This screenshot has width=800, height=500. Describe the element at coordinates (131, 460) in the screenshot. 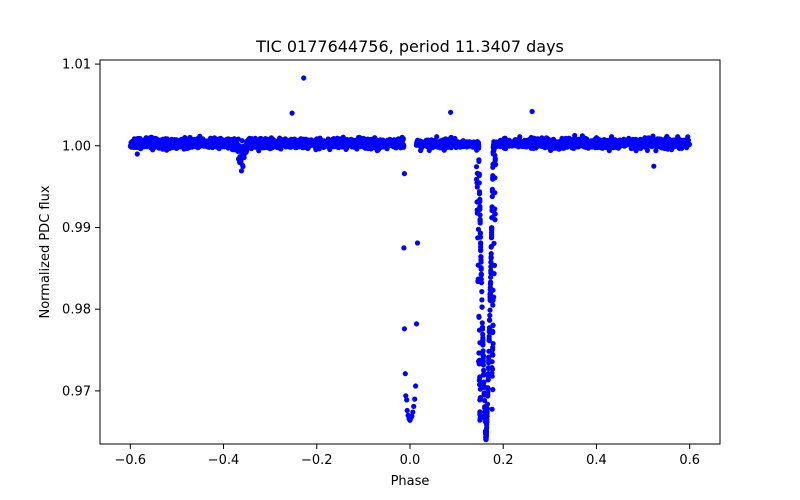

I see `x-tick-label: −0.6` at that location.